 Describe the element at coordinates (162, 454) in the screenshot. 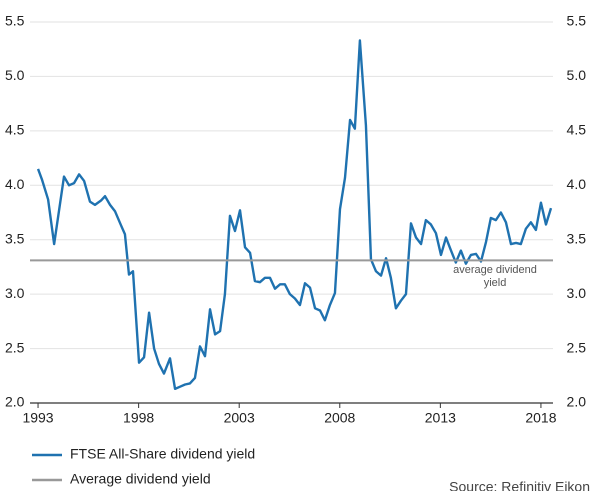

I see `legend-label: FTSE All-Share dividend yield` at that location.